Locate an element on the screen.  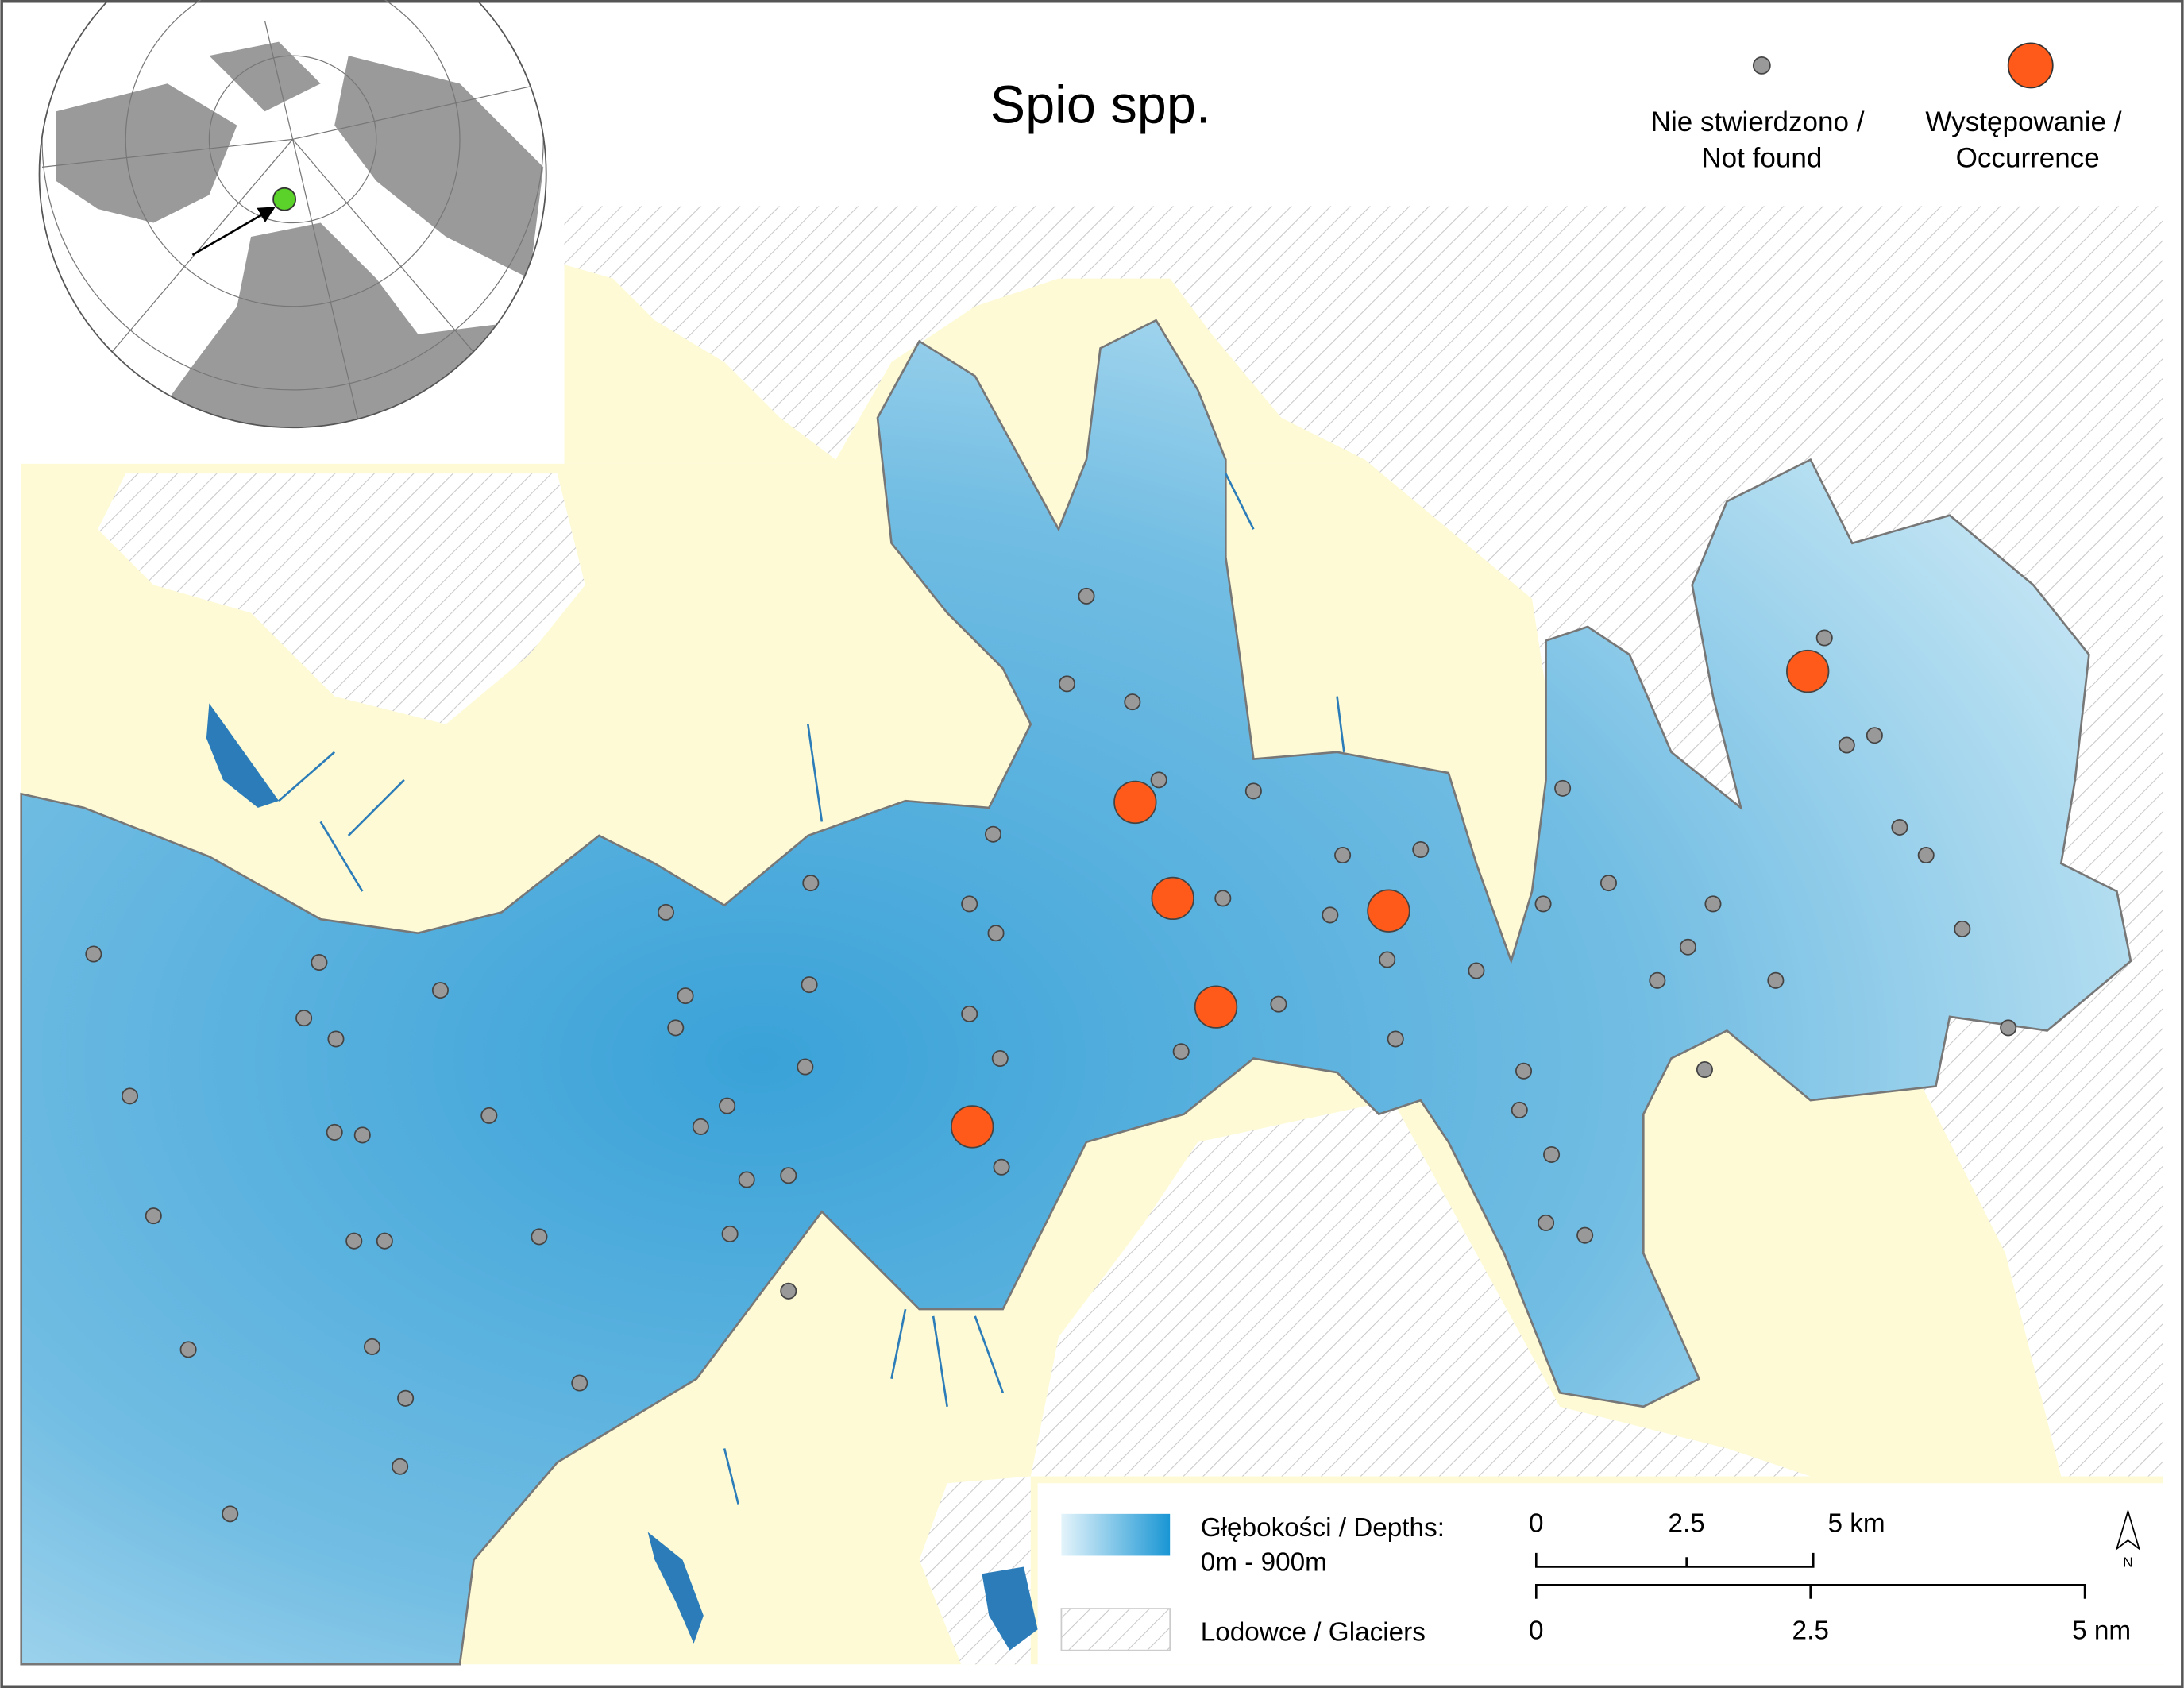
scale-label: 5 nm is located at coordinates (2101, 1631).